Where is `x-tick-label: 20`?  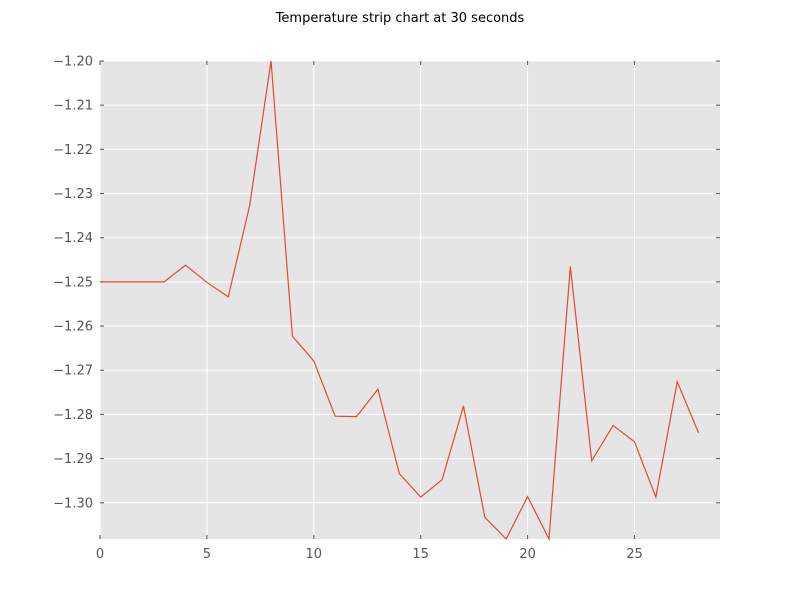 x-tick-label: 20 is located at coordinates (527, 554).